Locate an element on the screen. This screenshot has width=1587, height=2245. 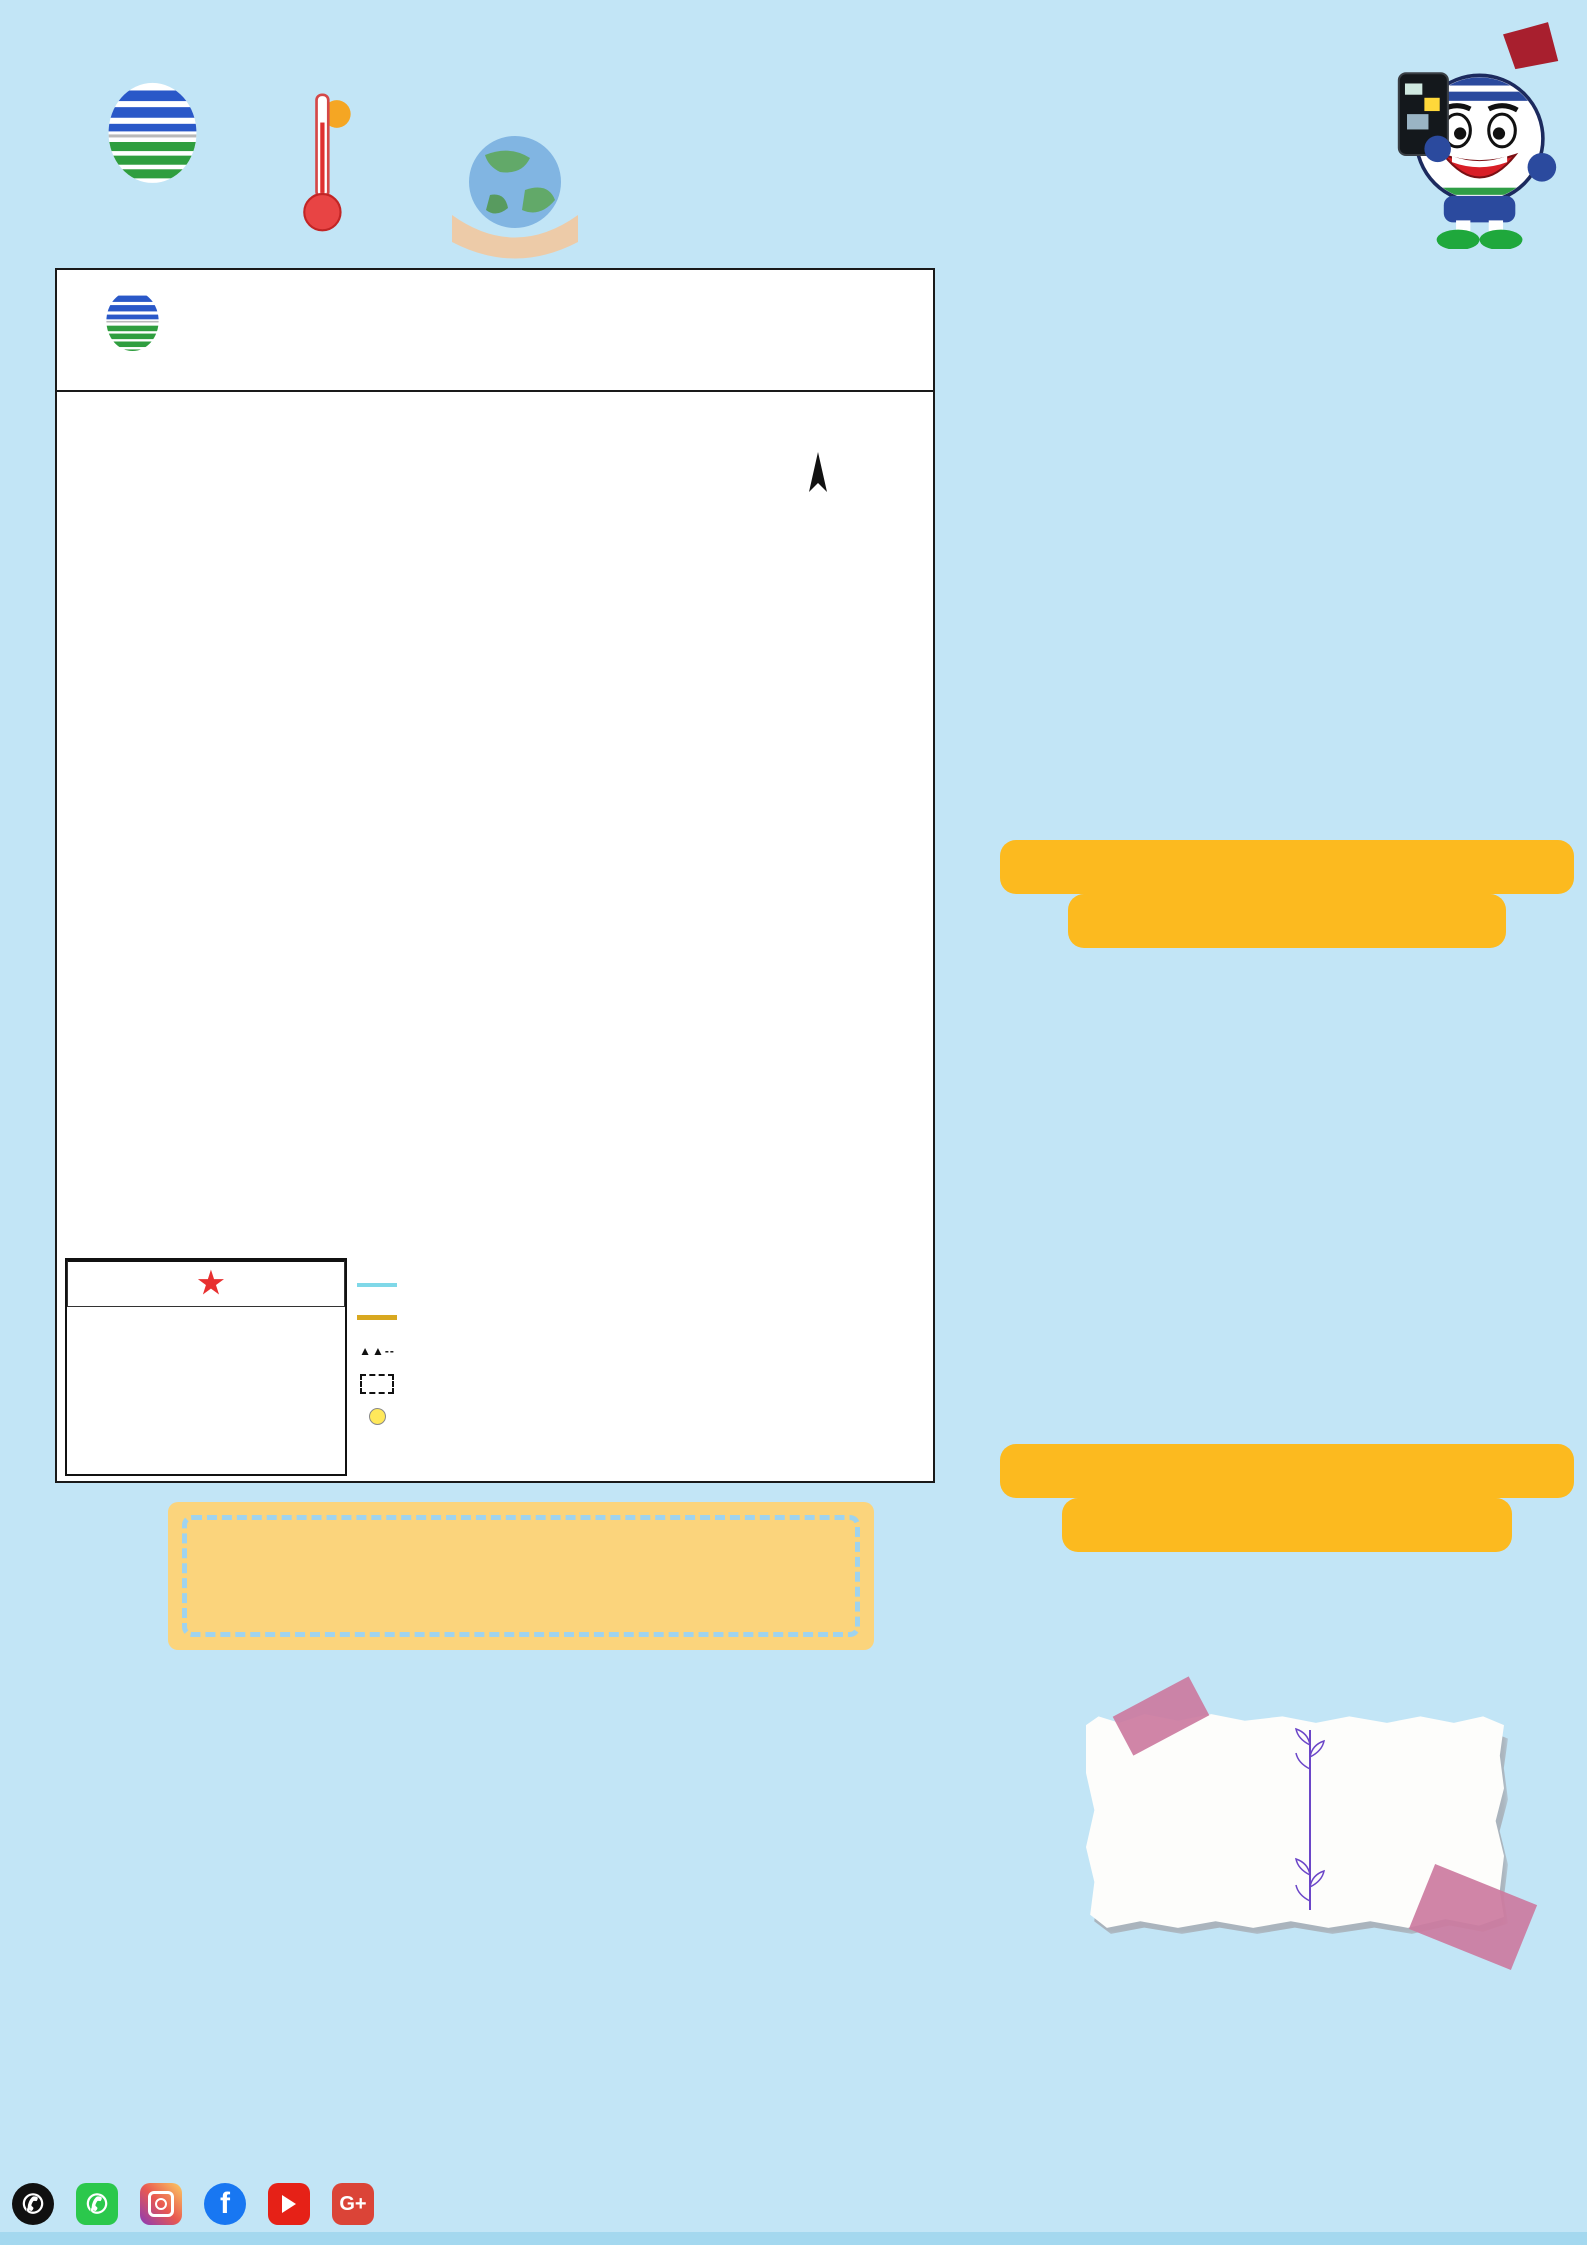
chart-plot-area is located at coordinates (574, 1925).